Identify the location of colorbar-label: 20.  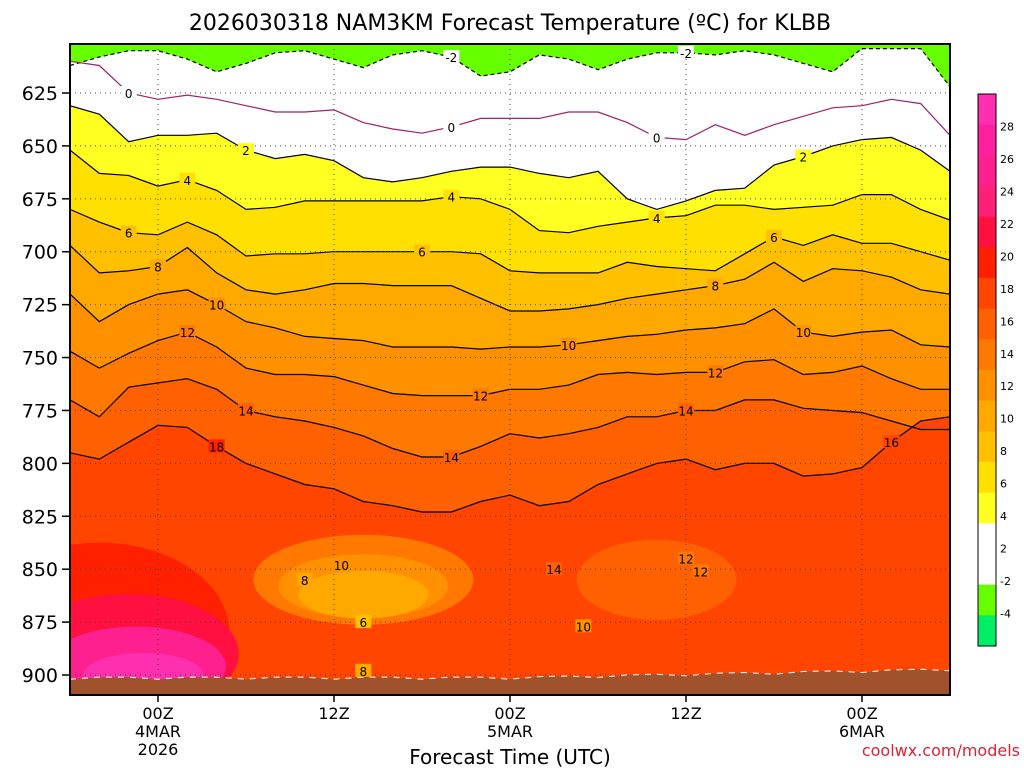
(1007, 256).